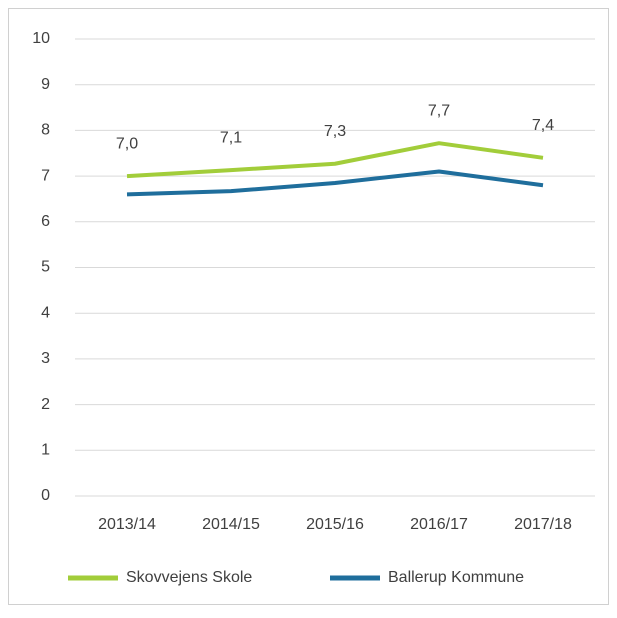 The height and width of the screenshot is (618, 617). I want to click on y-tick-label: 7, so click(45, 175).